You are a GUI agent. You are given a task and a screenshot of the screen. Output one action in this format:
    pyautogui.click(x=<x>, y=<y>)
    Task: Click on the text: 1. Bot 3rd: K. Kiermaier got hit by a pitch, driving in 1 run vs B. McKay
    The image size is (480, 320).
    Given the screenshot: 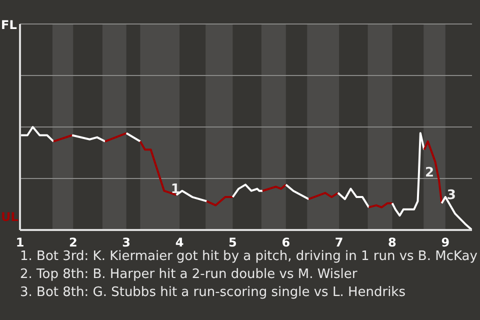 What is the action you would take?
    pyautogui.click(x=249, y=257)
    